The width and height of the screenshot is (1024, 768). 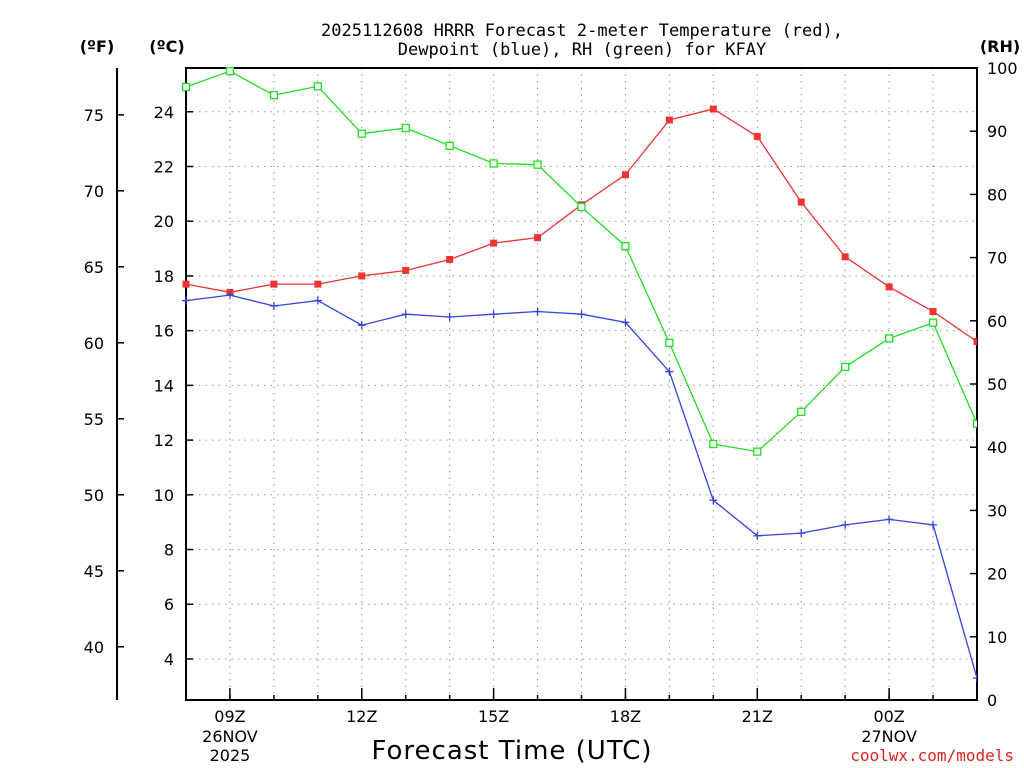 What do you see at coordinates (757, 716) in the screenshot?
I see `x-tick-label: 21Z` at bounding box center [757, 716].